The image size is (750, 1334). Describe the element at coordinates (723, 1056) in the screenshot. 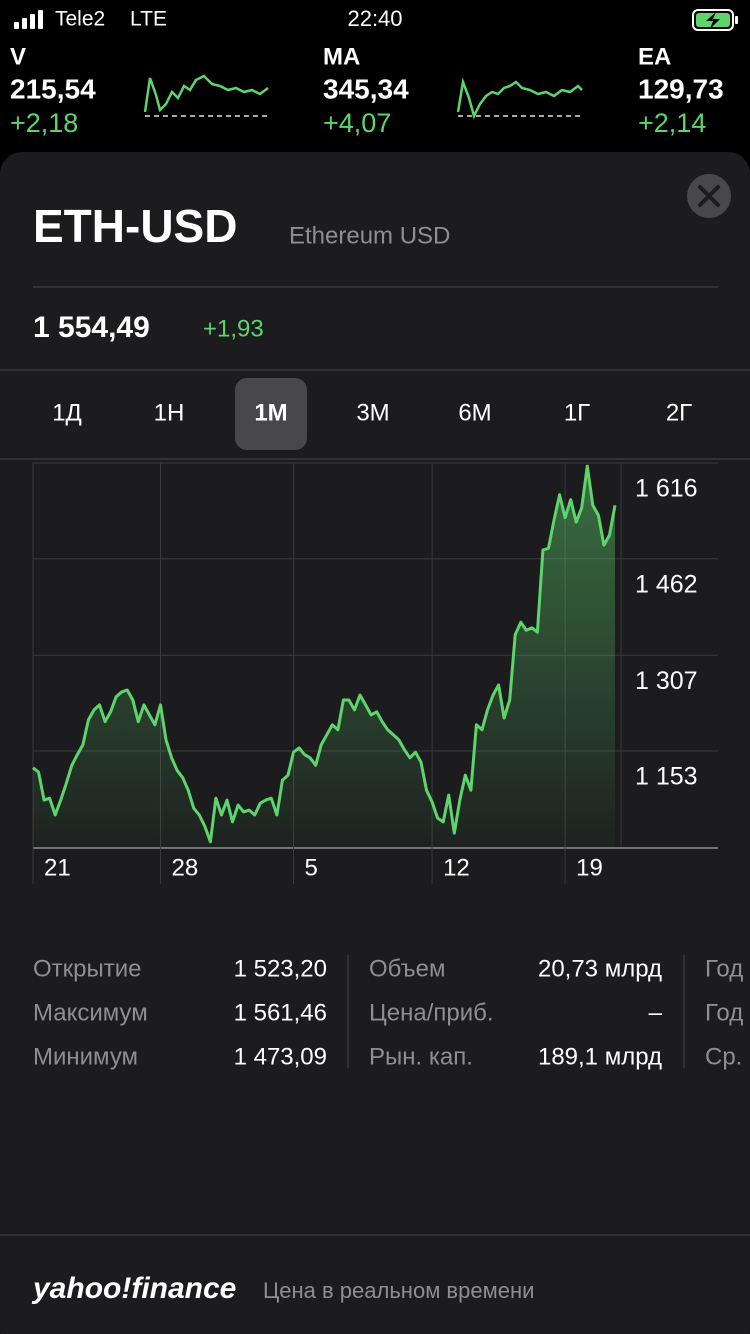

I see `stat-label: Ср.` at that location.